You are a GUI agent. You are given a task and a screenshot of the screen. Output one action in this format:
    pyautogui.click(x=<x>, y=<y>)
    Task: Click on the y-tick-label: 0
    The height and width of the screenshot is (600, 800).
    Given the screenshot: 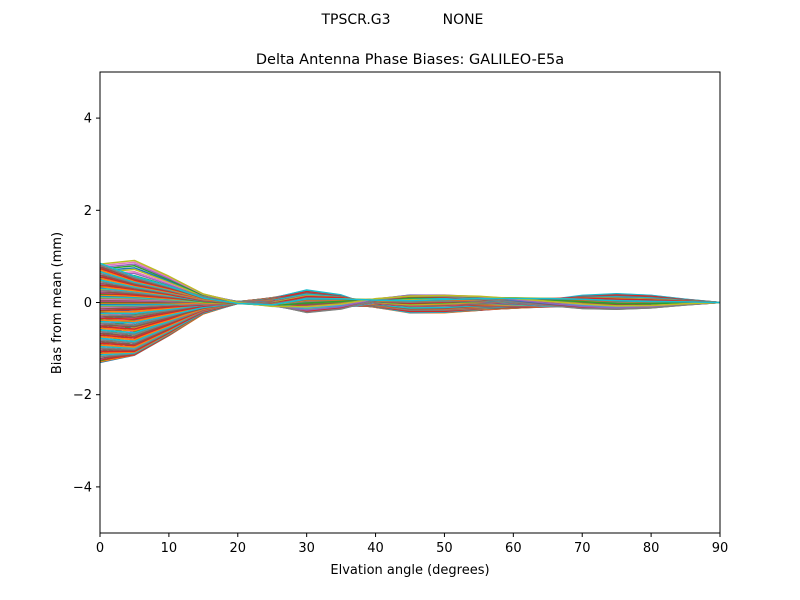 What is the action you would take?
    pyautogui.click(x=88, y=303)
    